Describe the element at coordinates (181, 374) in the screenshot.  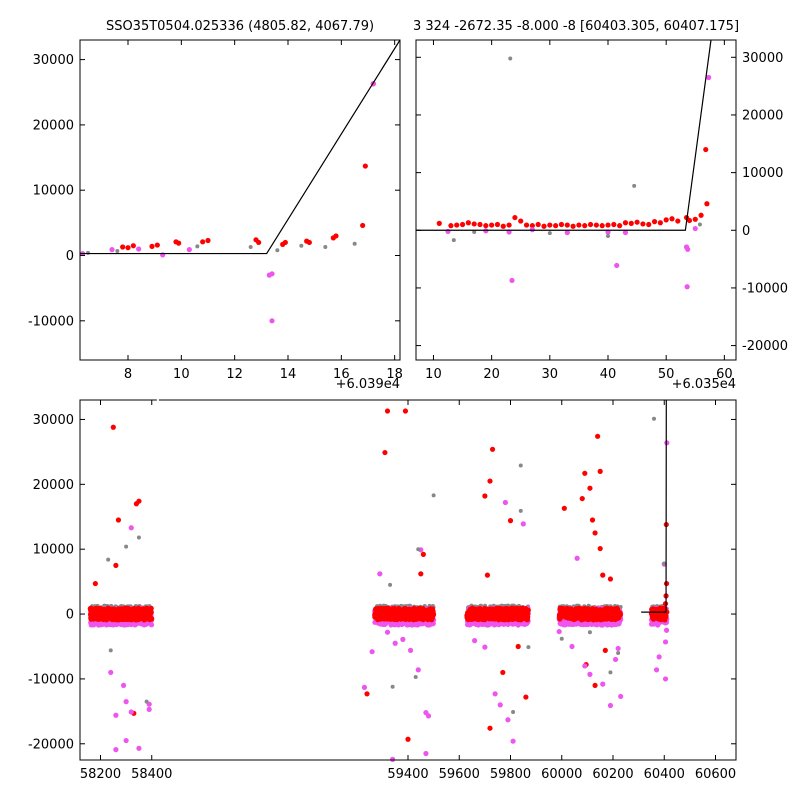
I see `x-tick-label: 10` at that location.